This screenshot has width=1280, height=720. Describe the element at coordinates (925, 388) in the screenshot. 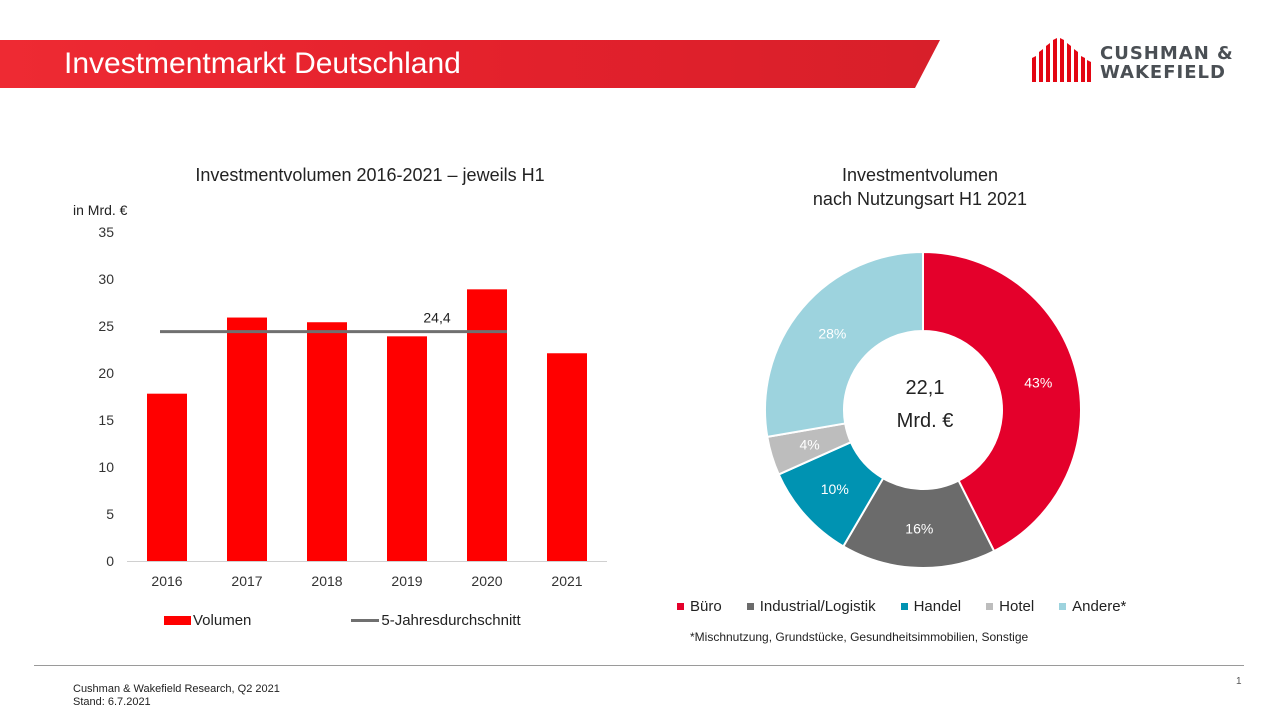

I see `center-value: 22,1` at that location.